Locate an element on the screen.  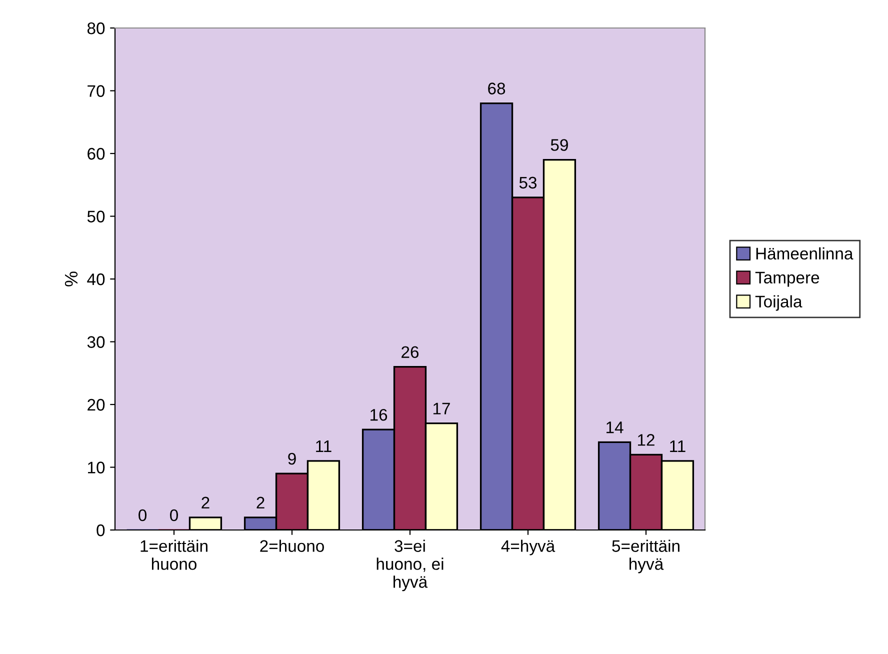
legend-label: Toijala is located at coordinates (778, 303).